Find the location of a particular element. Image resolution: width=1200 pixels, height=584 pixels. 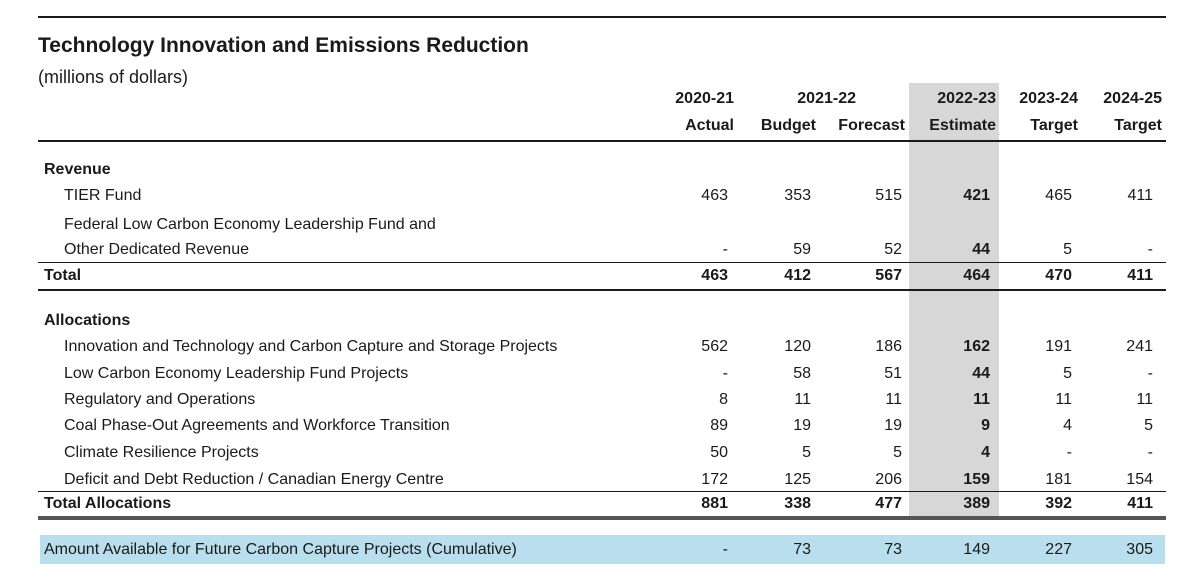

cell-actual-2020-21: 562 is located at coordinates (714, 346).